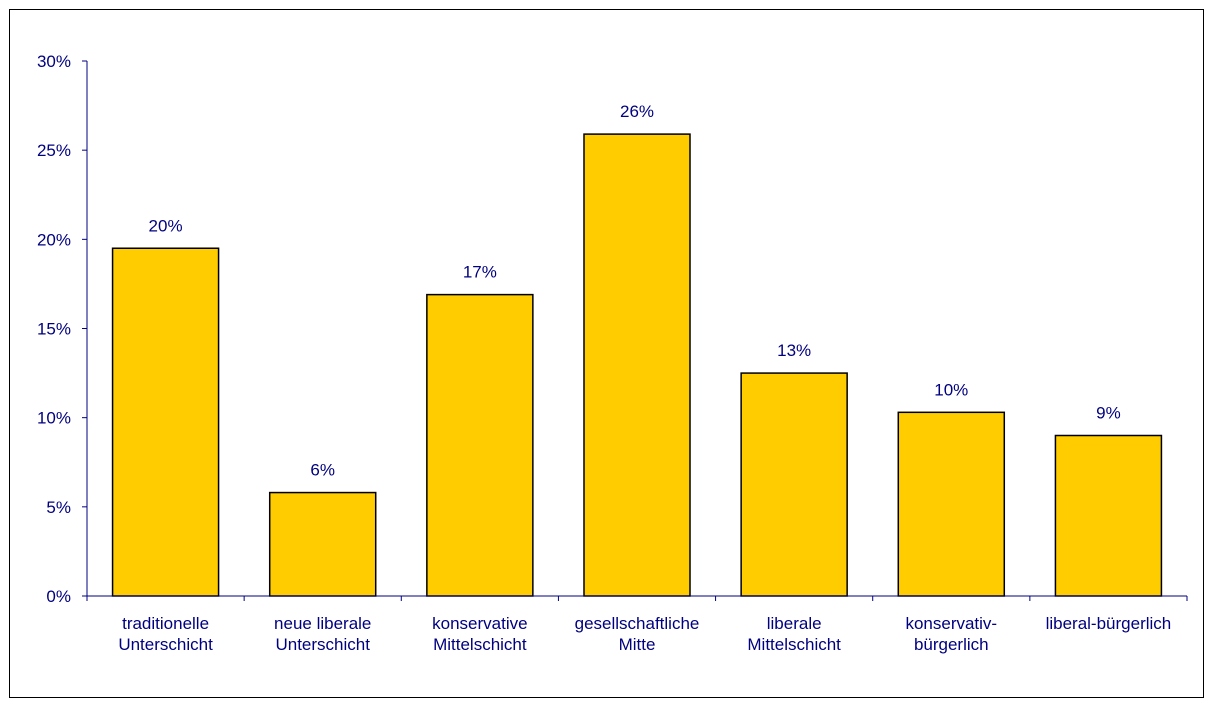 The width and height of the screenshot is (1216, 708). What do you see at coordinates (480, 272) in the screenshot?
I see `bar-data-label: 17%` at bounding box center [480, 272].